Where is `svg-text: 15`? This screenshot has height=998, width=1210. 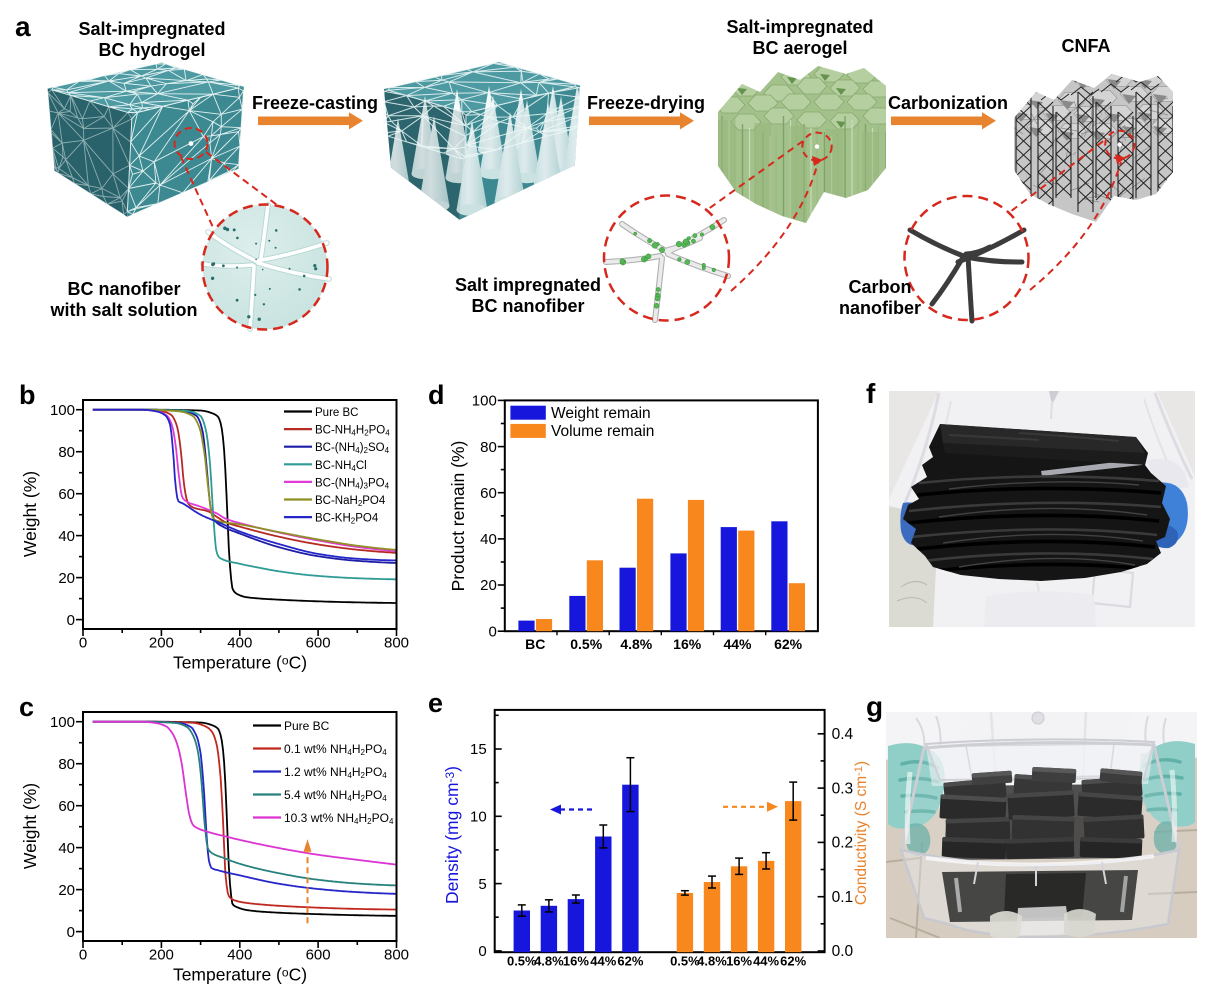 svg-text: 15 is located at coordinates (478, 749).